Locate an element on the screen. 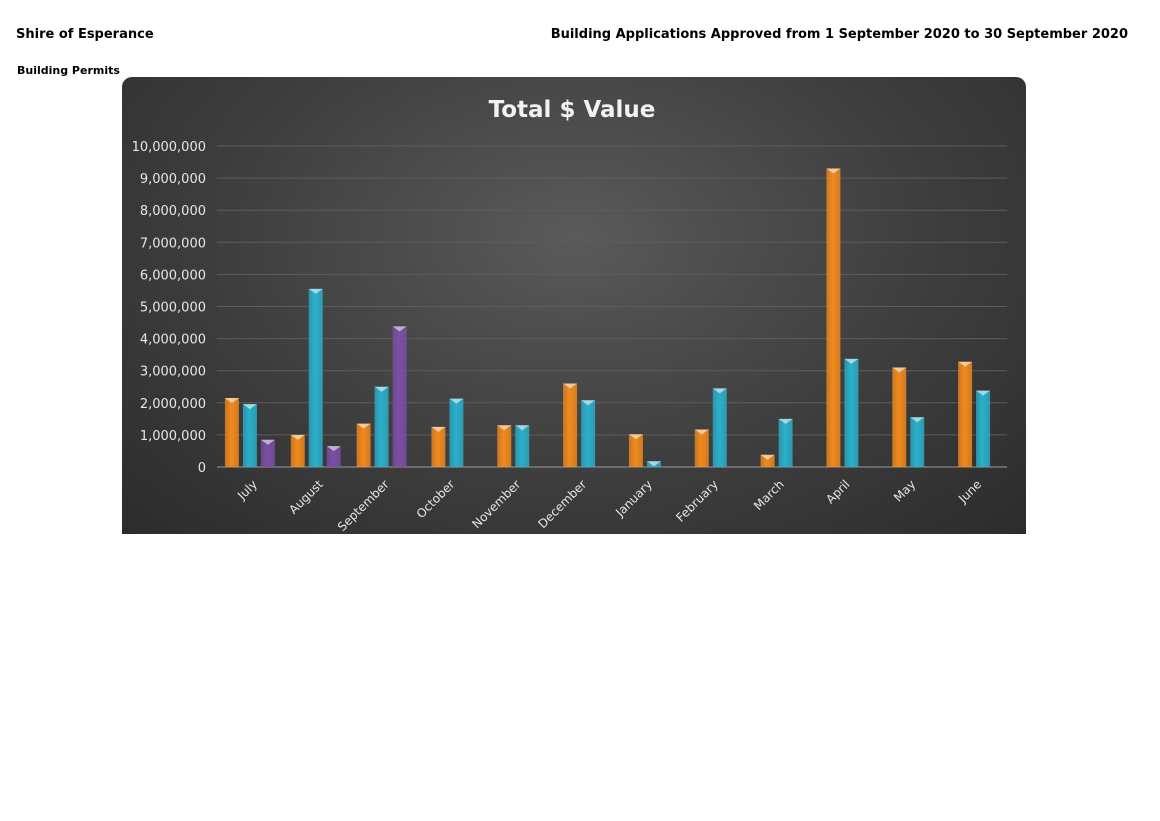 The image size is (1160, 821). x-tick-label: May is located at coordinates (904, 490).